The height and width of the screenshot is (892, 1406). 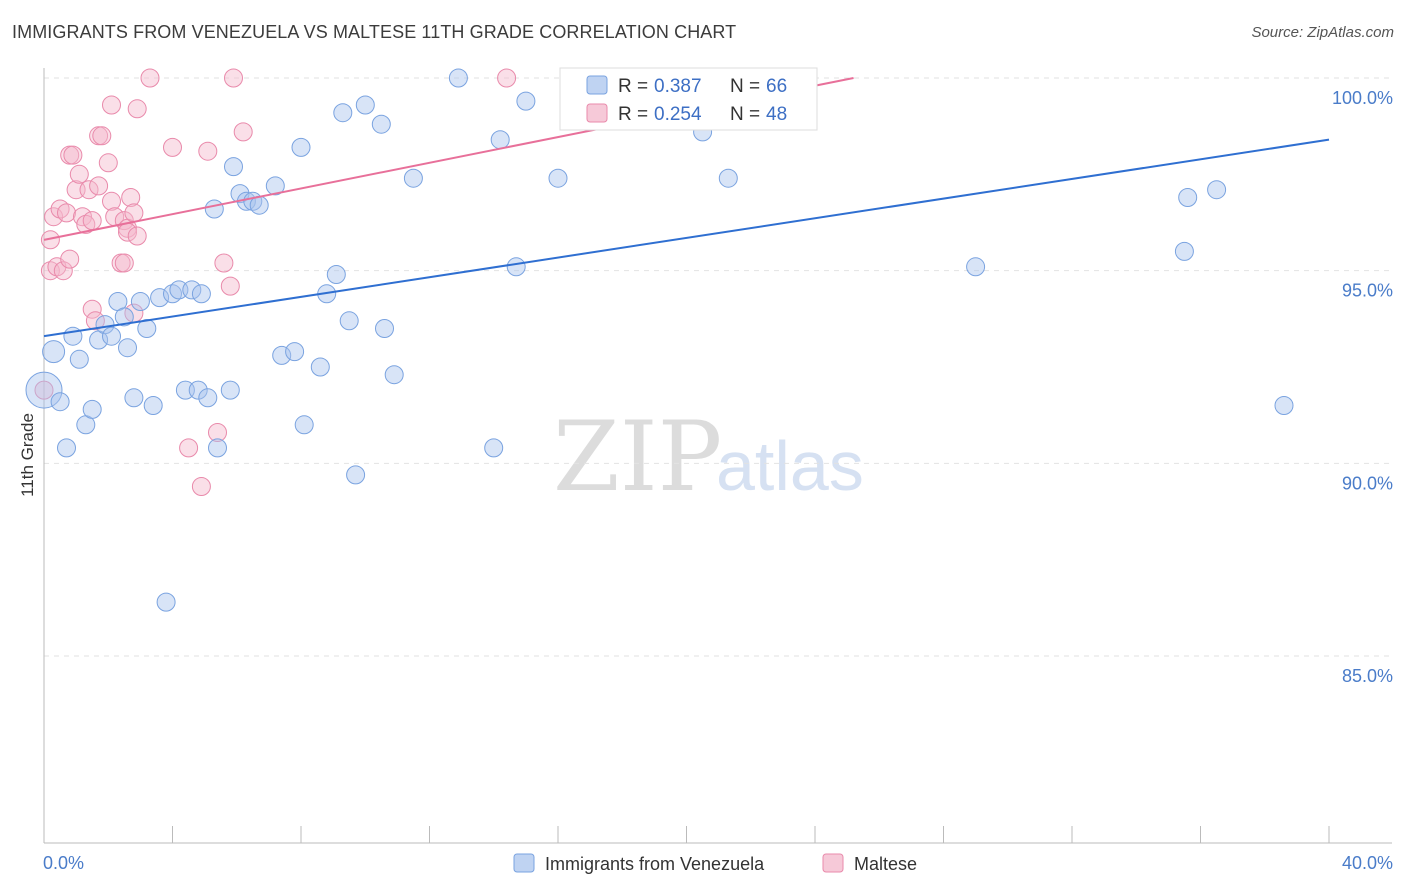 What do you see at coordinates (597, 113) in the screenshot?
I see `legend-swatch-maltese` at bounding box center [597, 113].